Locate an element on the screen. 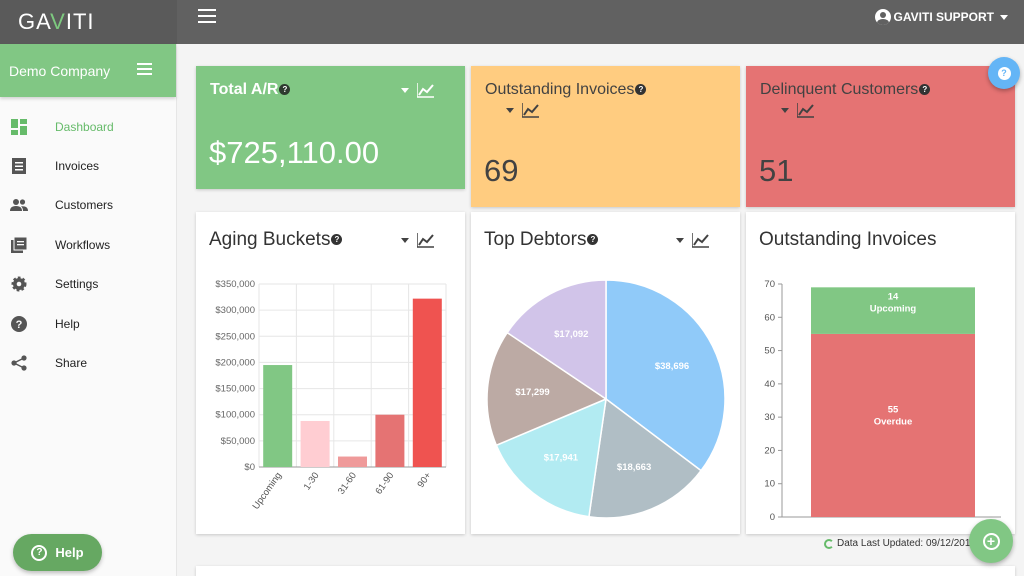 This screenshot has width=1024, height=576. brand-zone: GAVITI is located at coordinates (88, 22).